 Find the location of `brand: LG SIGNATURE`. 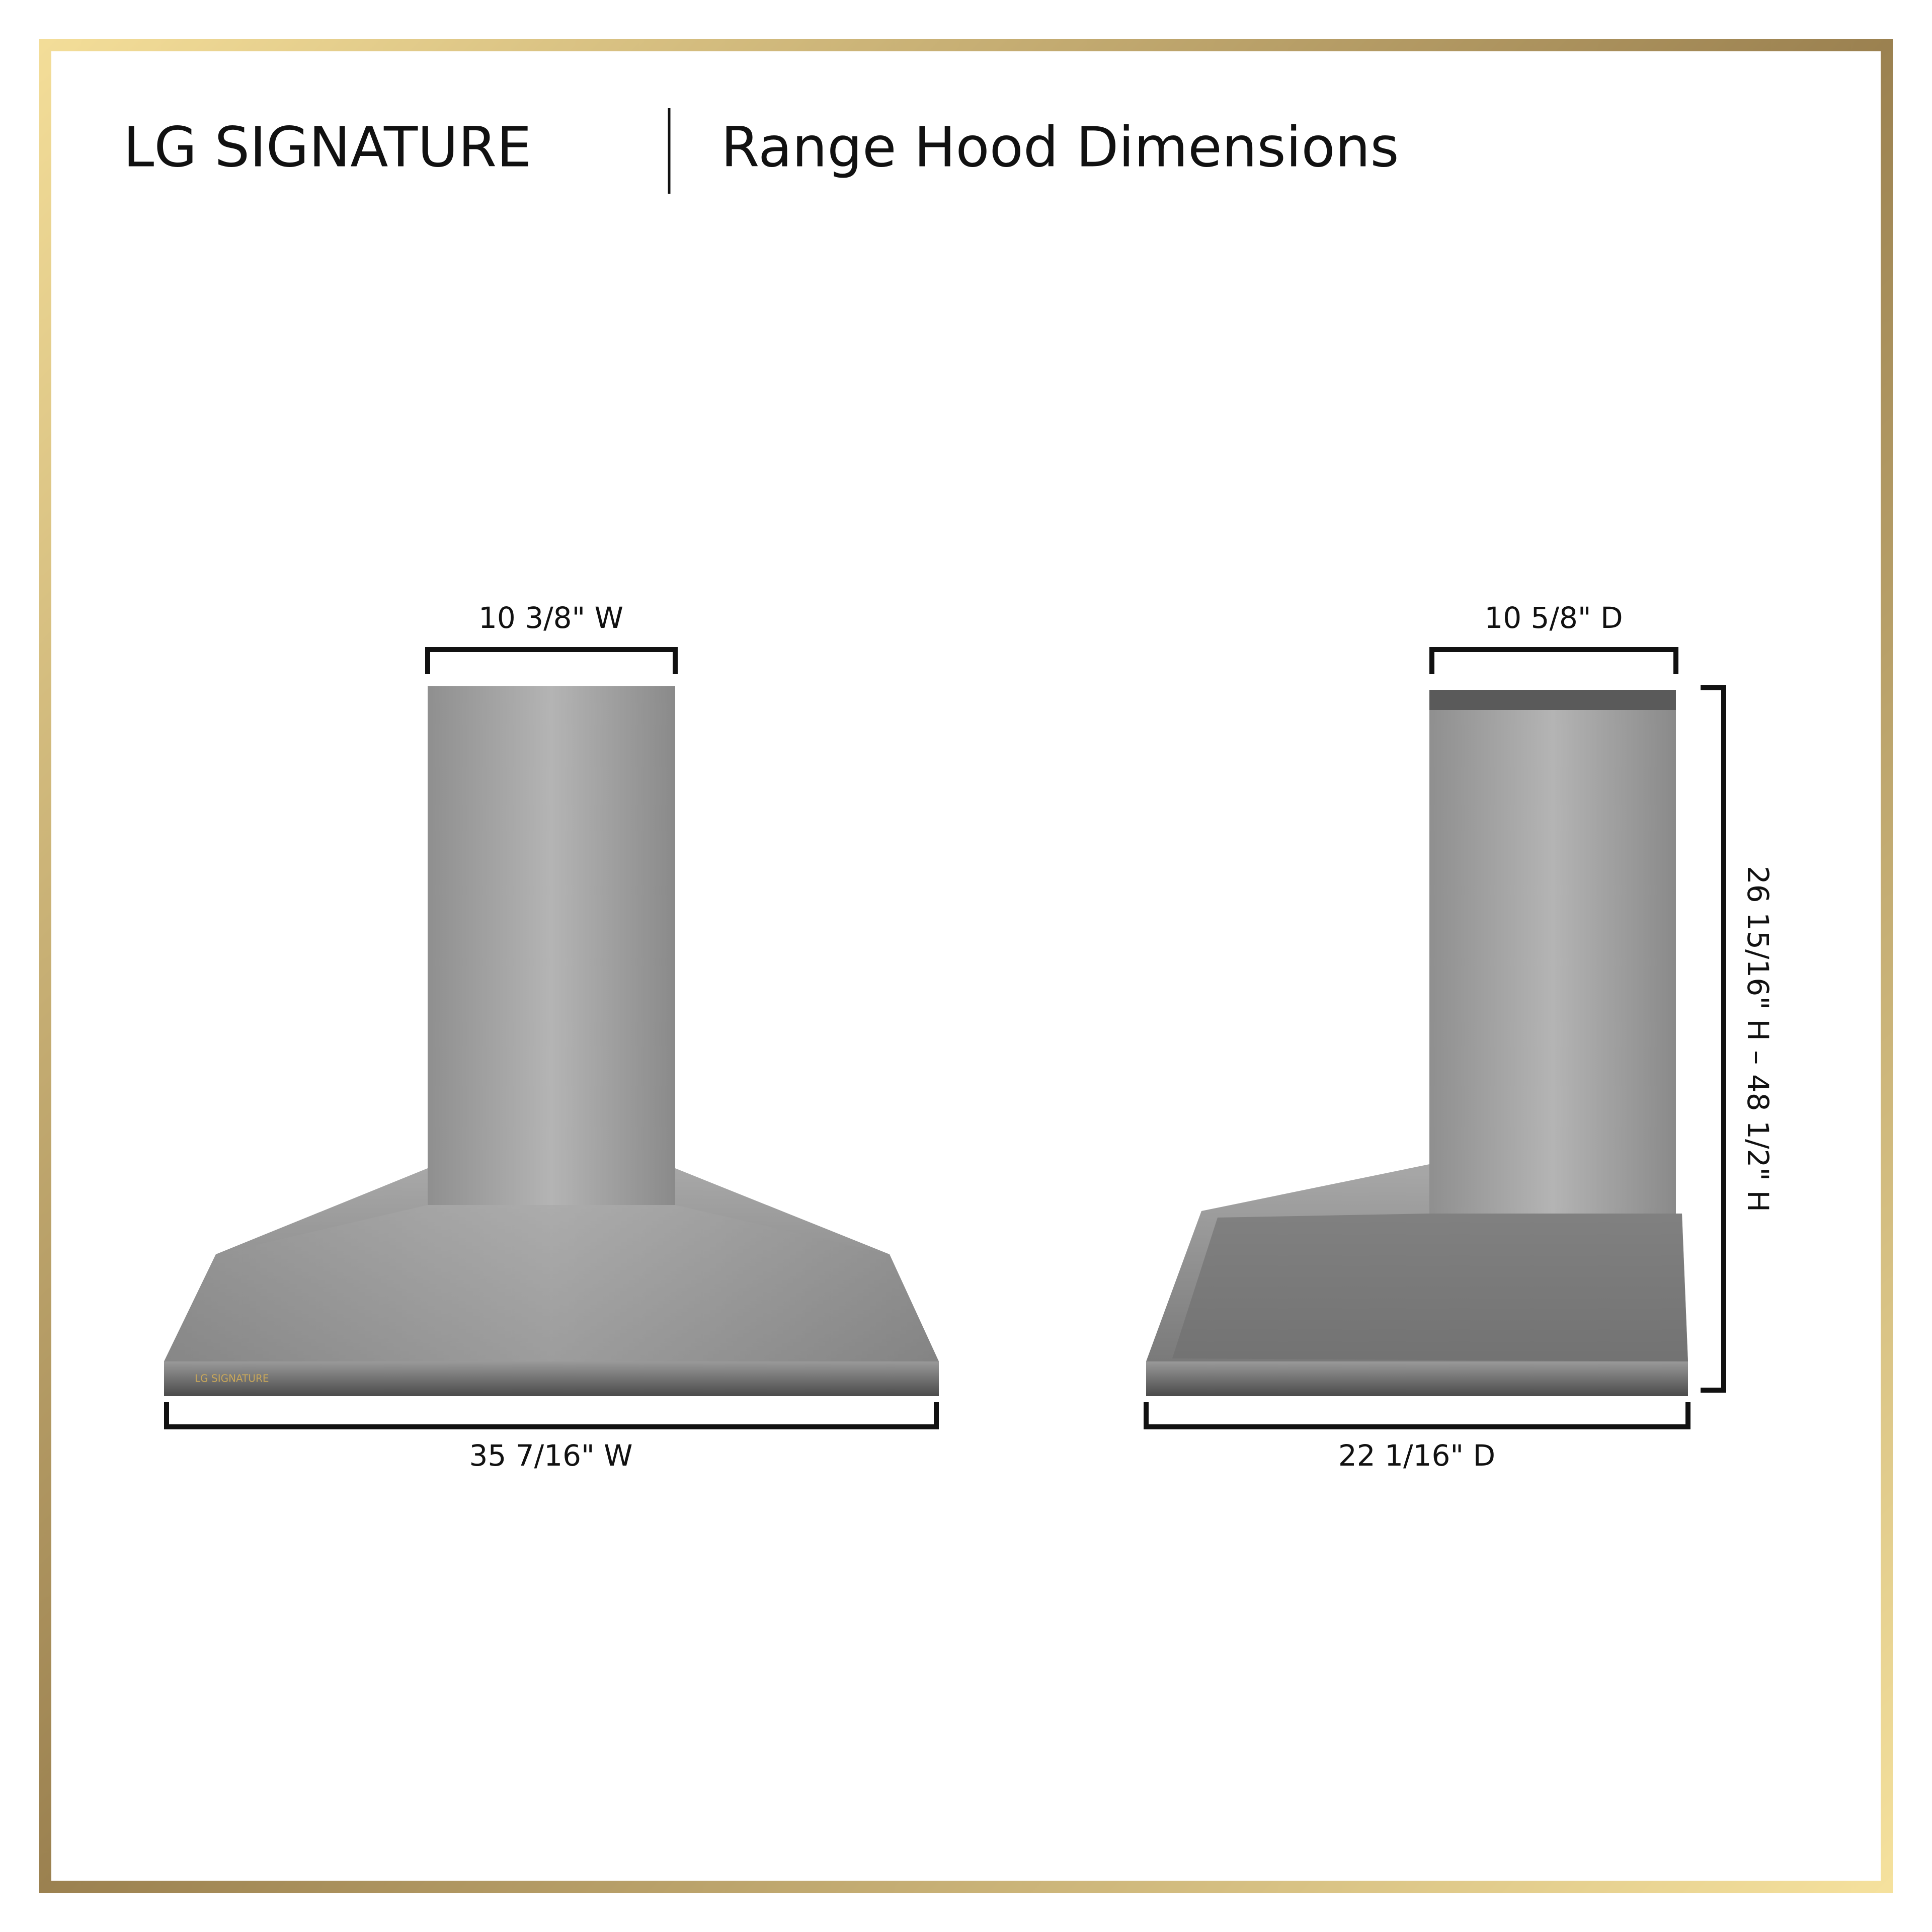

brand: LG SIGNATURE is located at coordinates (327, 147).